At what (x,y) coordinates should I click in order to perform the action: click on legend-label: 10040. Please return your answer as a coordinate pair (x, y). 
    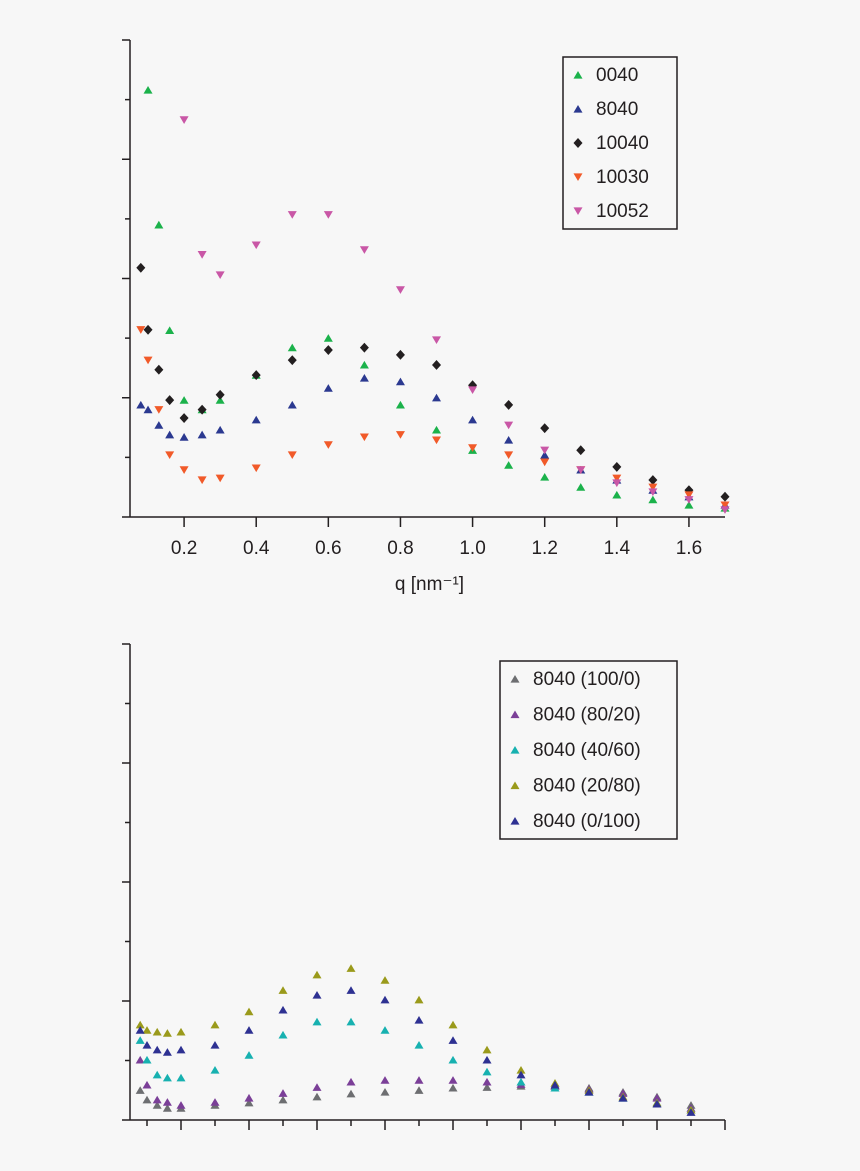
    Looking at the image, I should click on (622, 143).